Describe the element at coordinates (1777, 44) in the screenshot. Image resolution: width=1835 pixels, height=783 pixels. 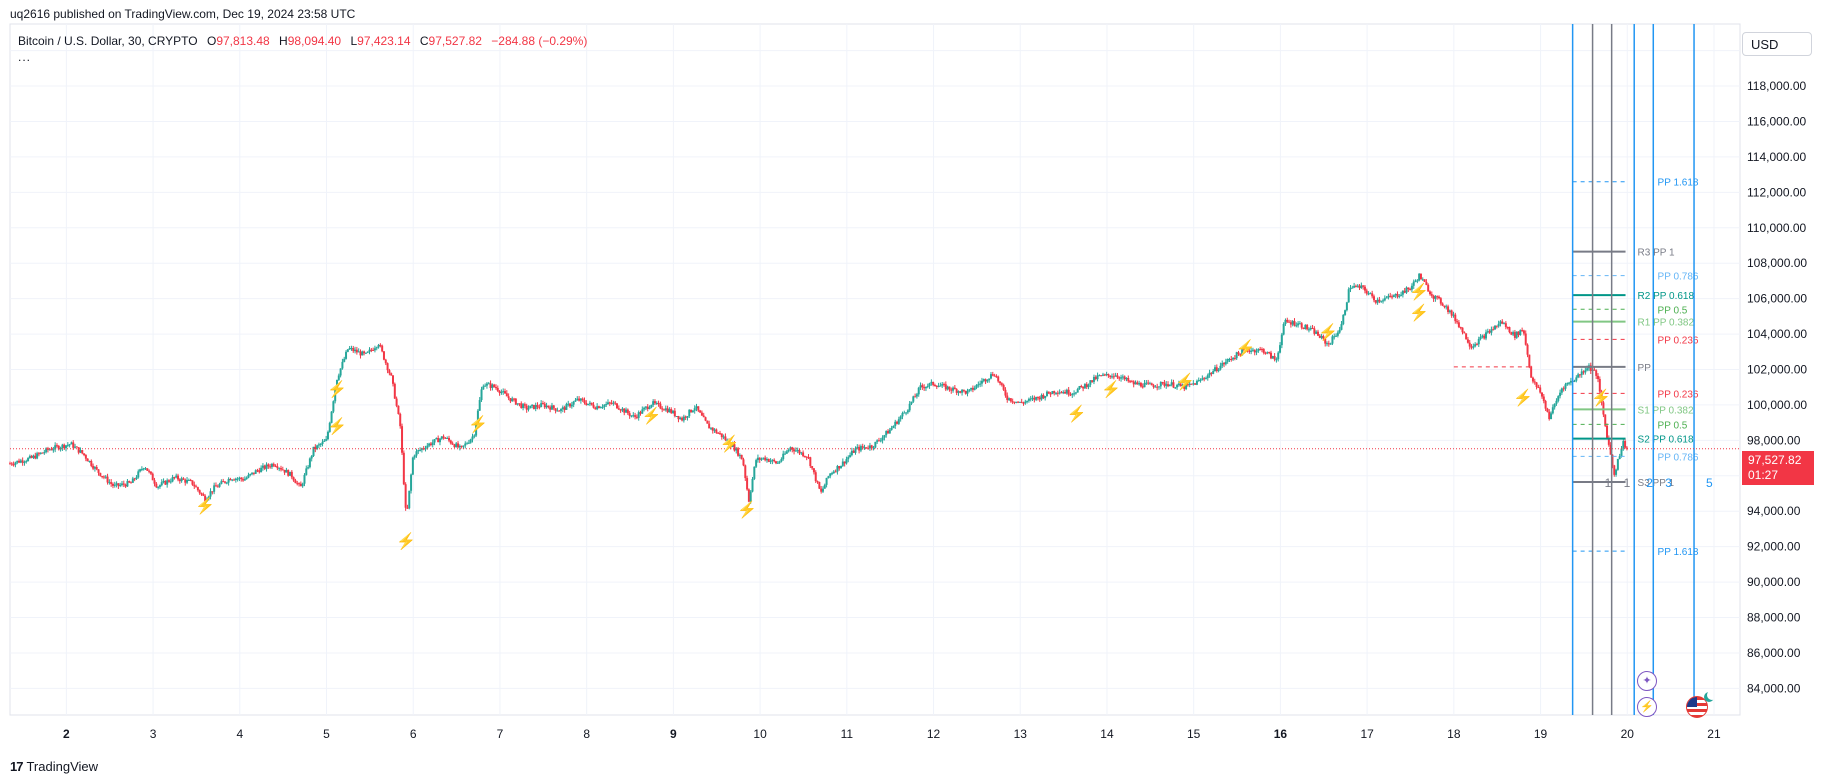
I see `currency-selector: USD` at that location.